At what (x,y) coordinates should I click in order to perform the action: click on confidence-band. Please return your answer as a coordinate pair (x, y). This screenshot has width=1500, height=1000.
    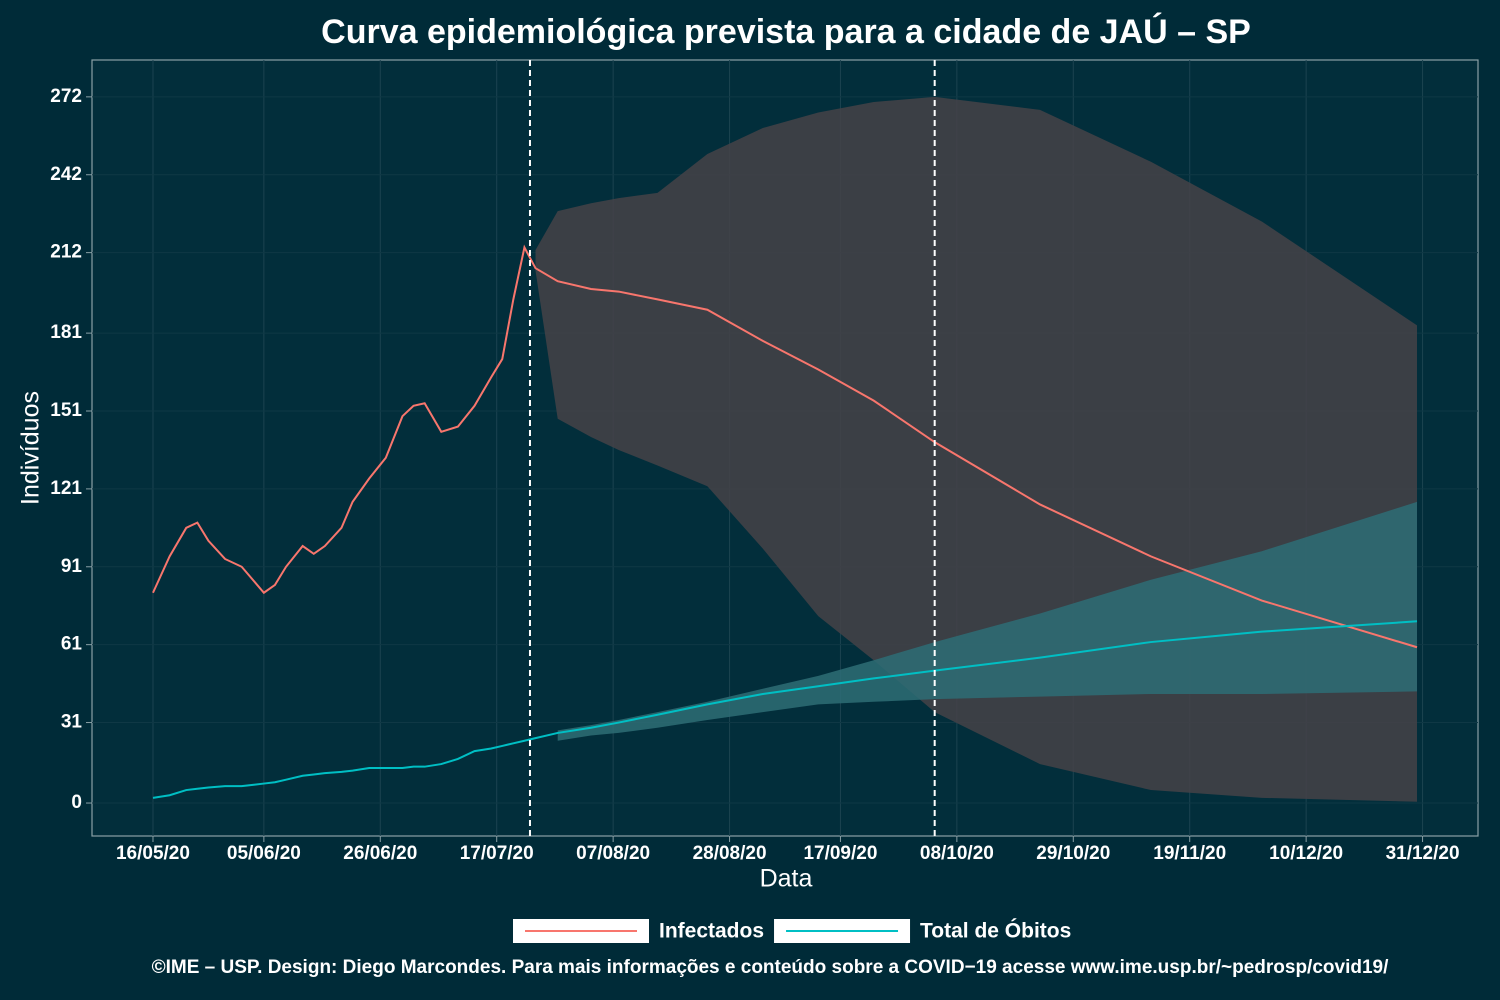
    Looking at the image, I should click on (987, 621).